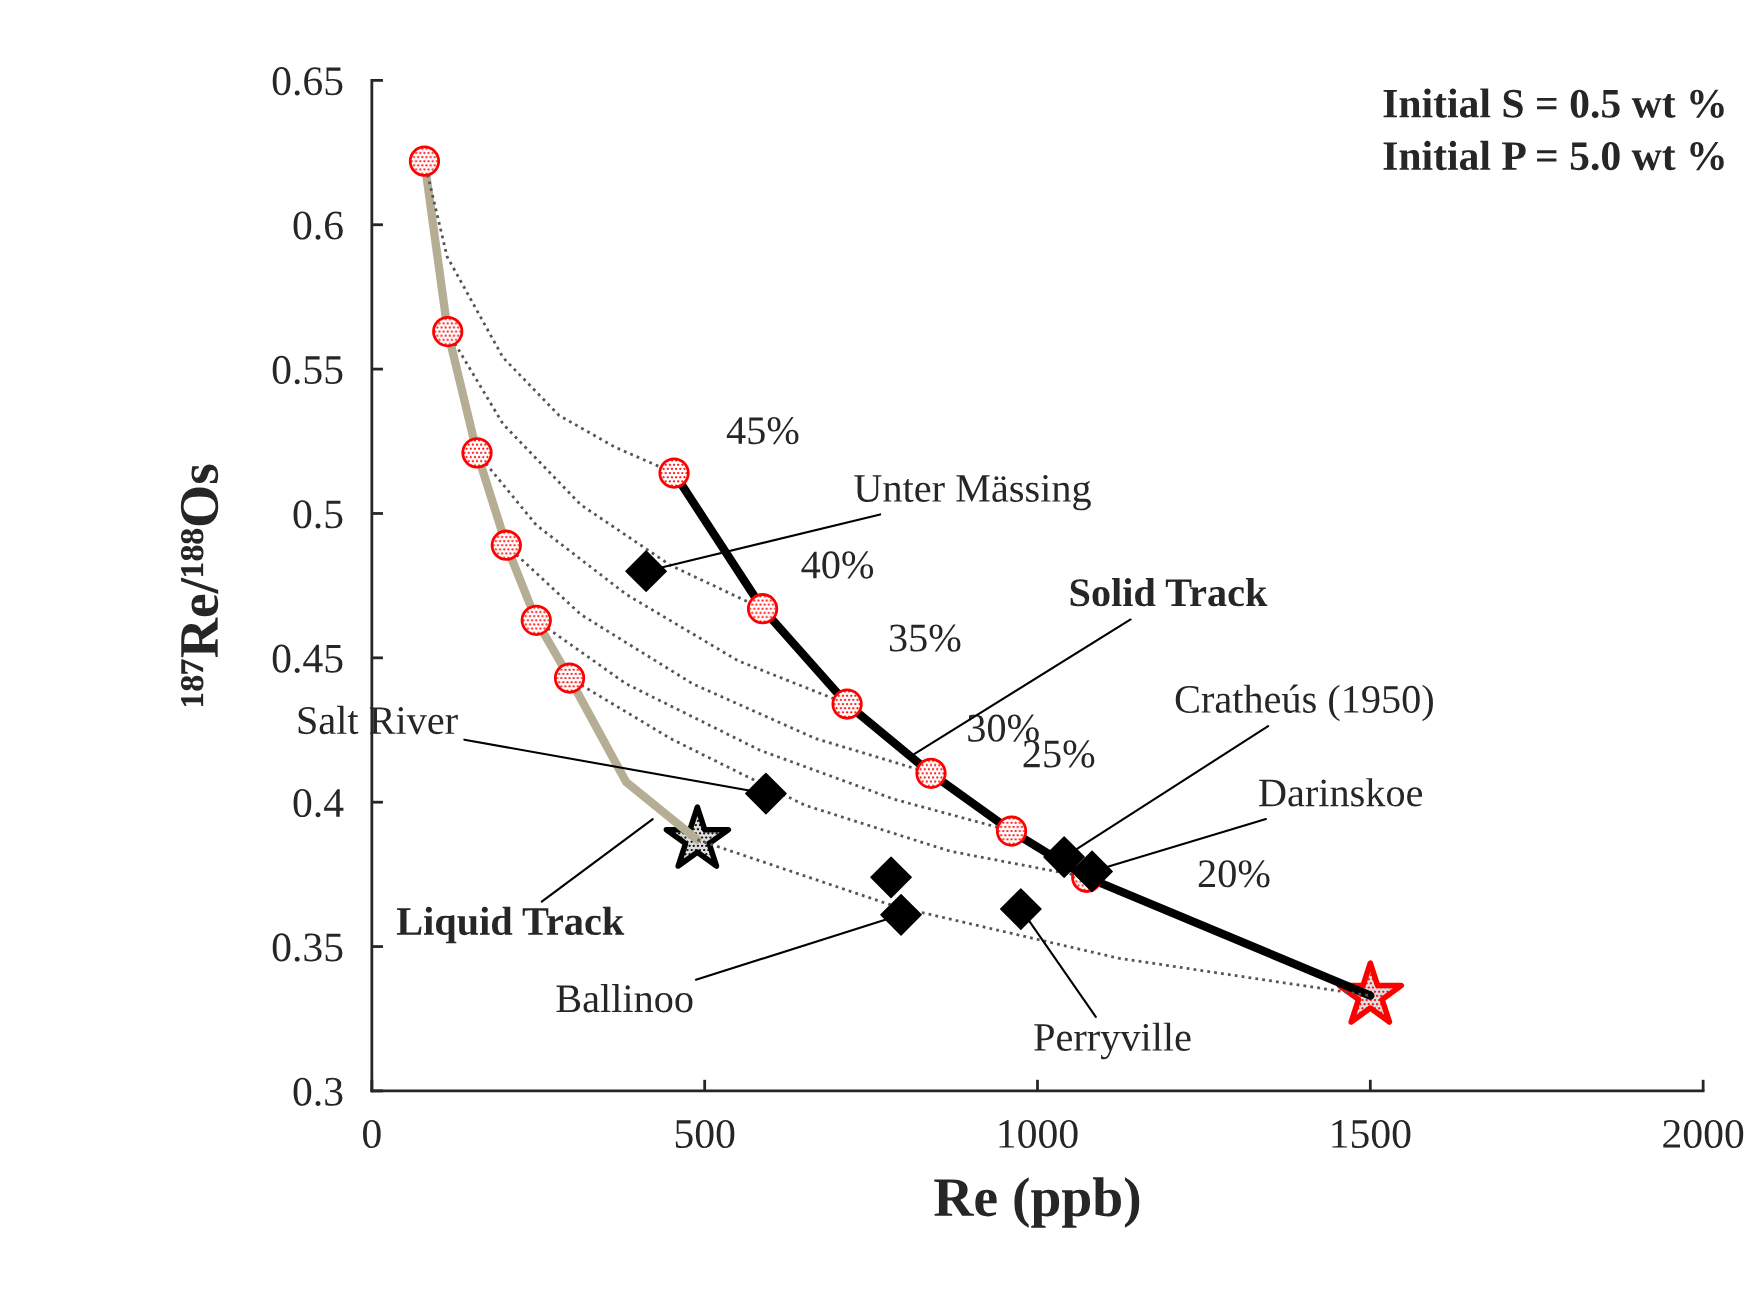 The image size is (1754, 1309). What do you see at coordinates (1234, 874) in the screenshot?
I see `annotation: 20%` at bounding box center [1234, 874].